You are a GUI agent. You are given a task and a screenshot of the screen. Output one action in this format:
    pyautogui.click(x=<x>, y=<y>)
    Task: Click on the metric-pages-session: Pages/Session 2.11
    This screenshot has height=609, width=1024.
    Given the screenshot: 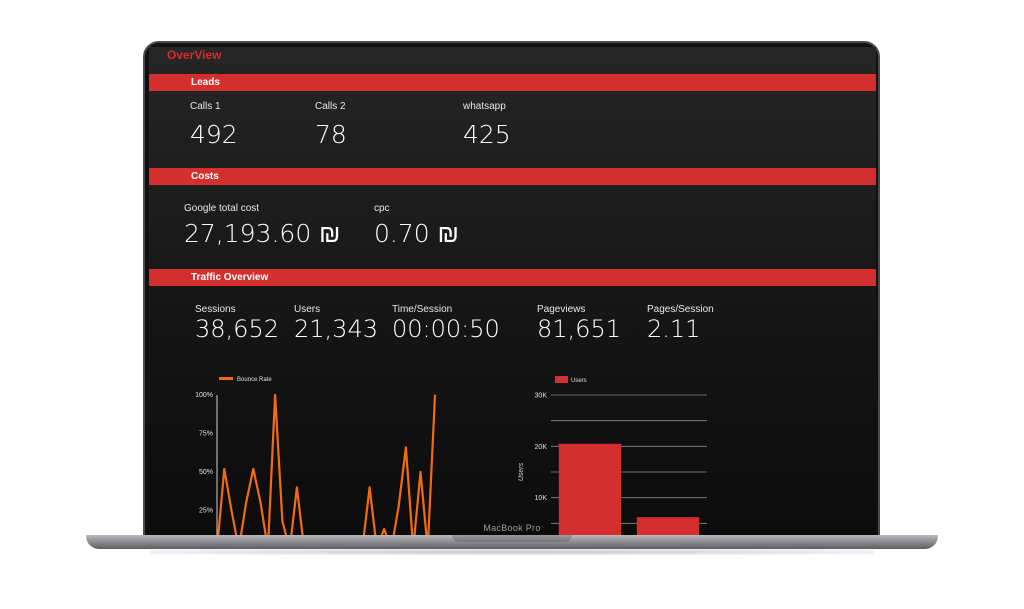 What is the action you would take?
    pyautogui.click(x=680, y=323)
    